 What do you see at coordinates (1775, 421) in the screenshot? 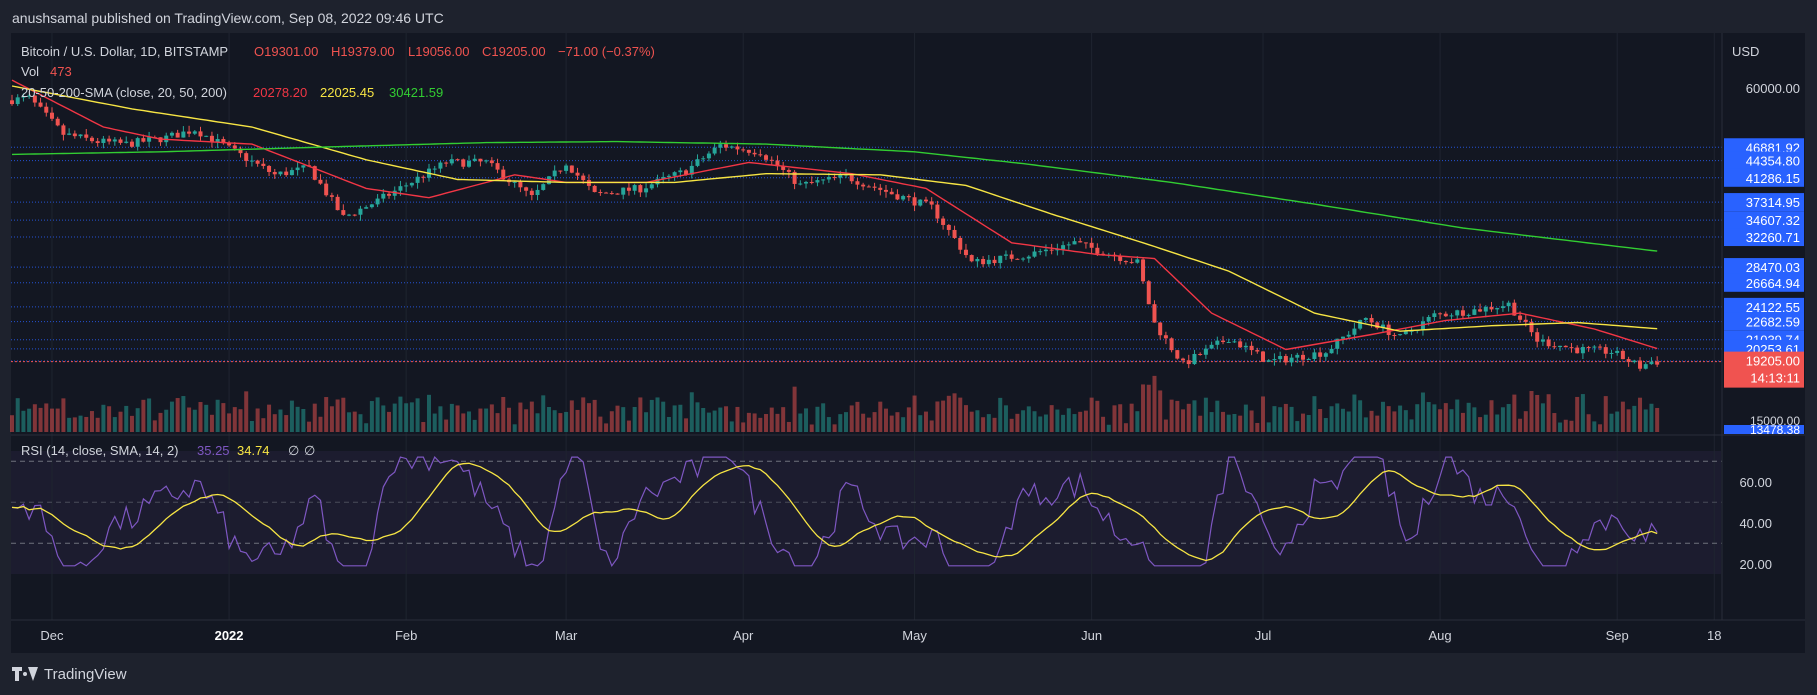
I see `price-axis-partial-label: 15000.00` at bounding box center [1775, 421].